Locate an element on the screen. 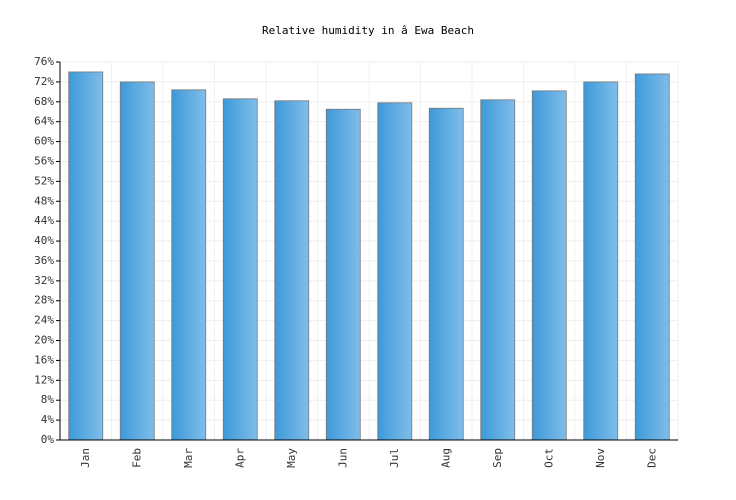  y-tick-label: 64% is located at coordinates (44, 121).